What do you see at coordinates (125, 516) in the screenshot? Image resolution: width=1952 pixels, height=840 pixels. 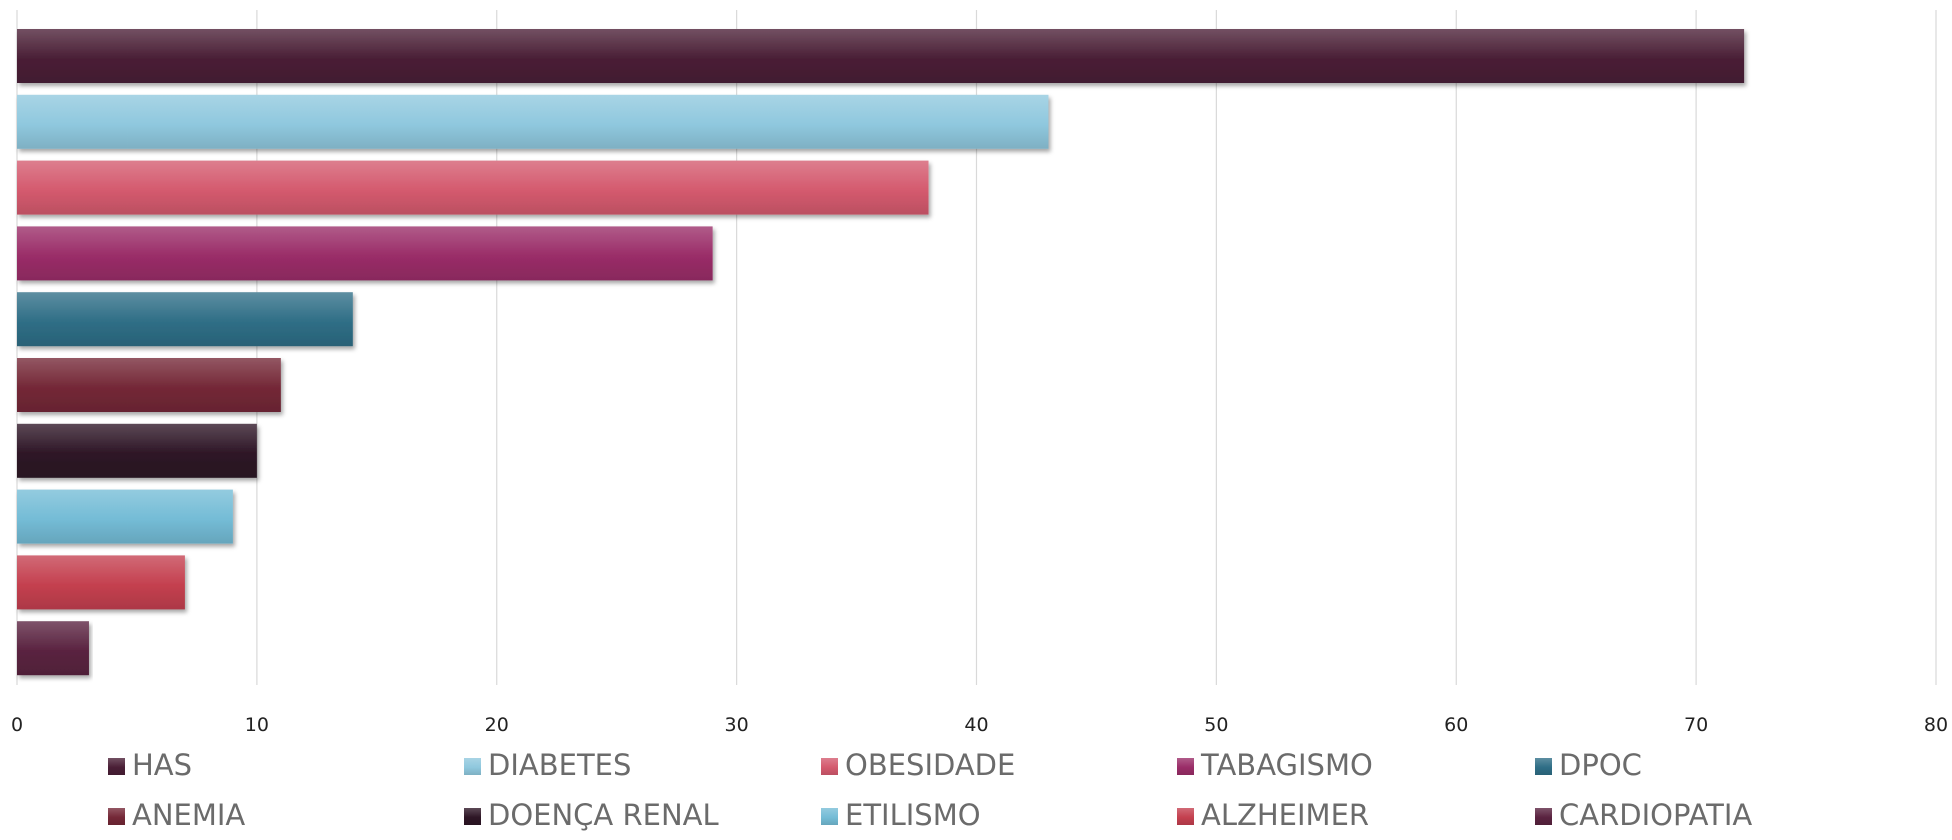 I see `bar-etilismo` at bounding box center [125, 516].